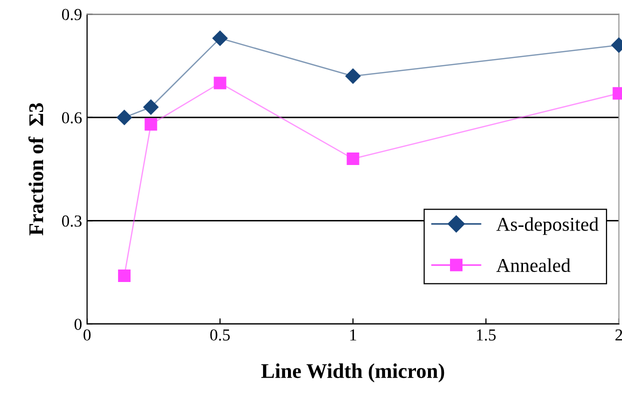 The width and height of the screenshot is (622, 405). Describe the element at coordinates (533, 265) in the screenshot. I see `legend-label: Annealed` at that location.